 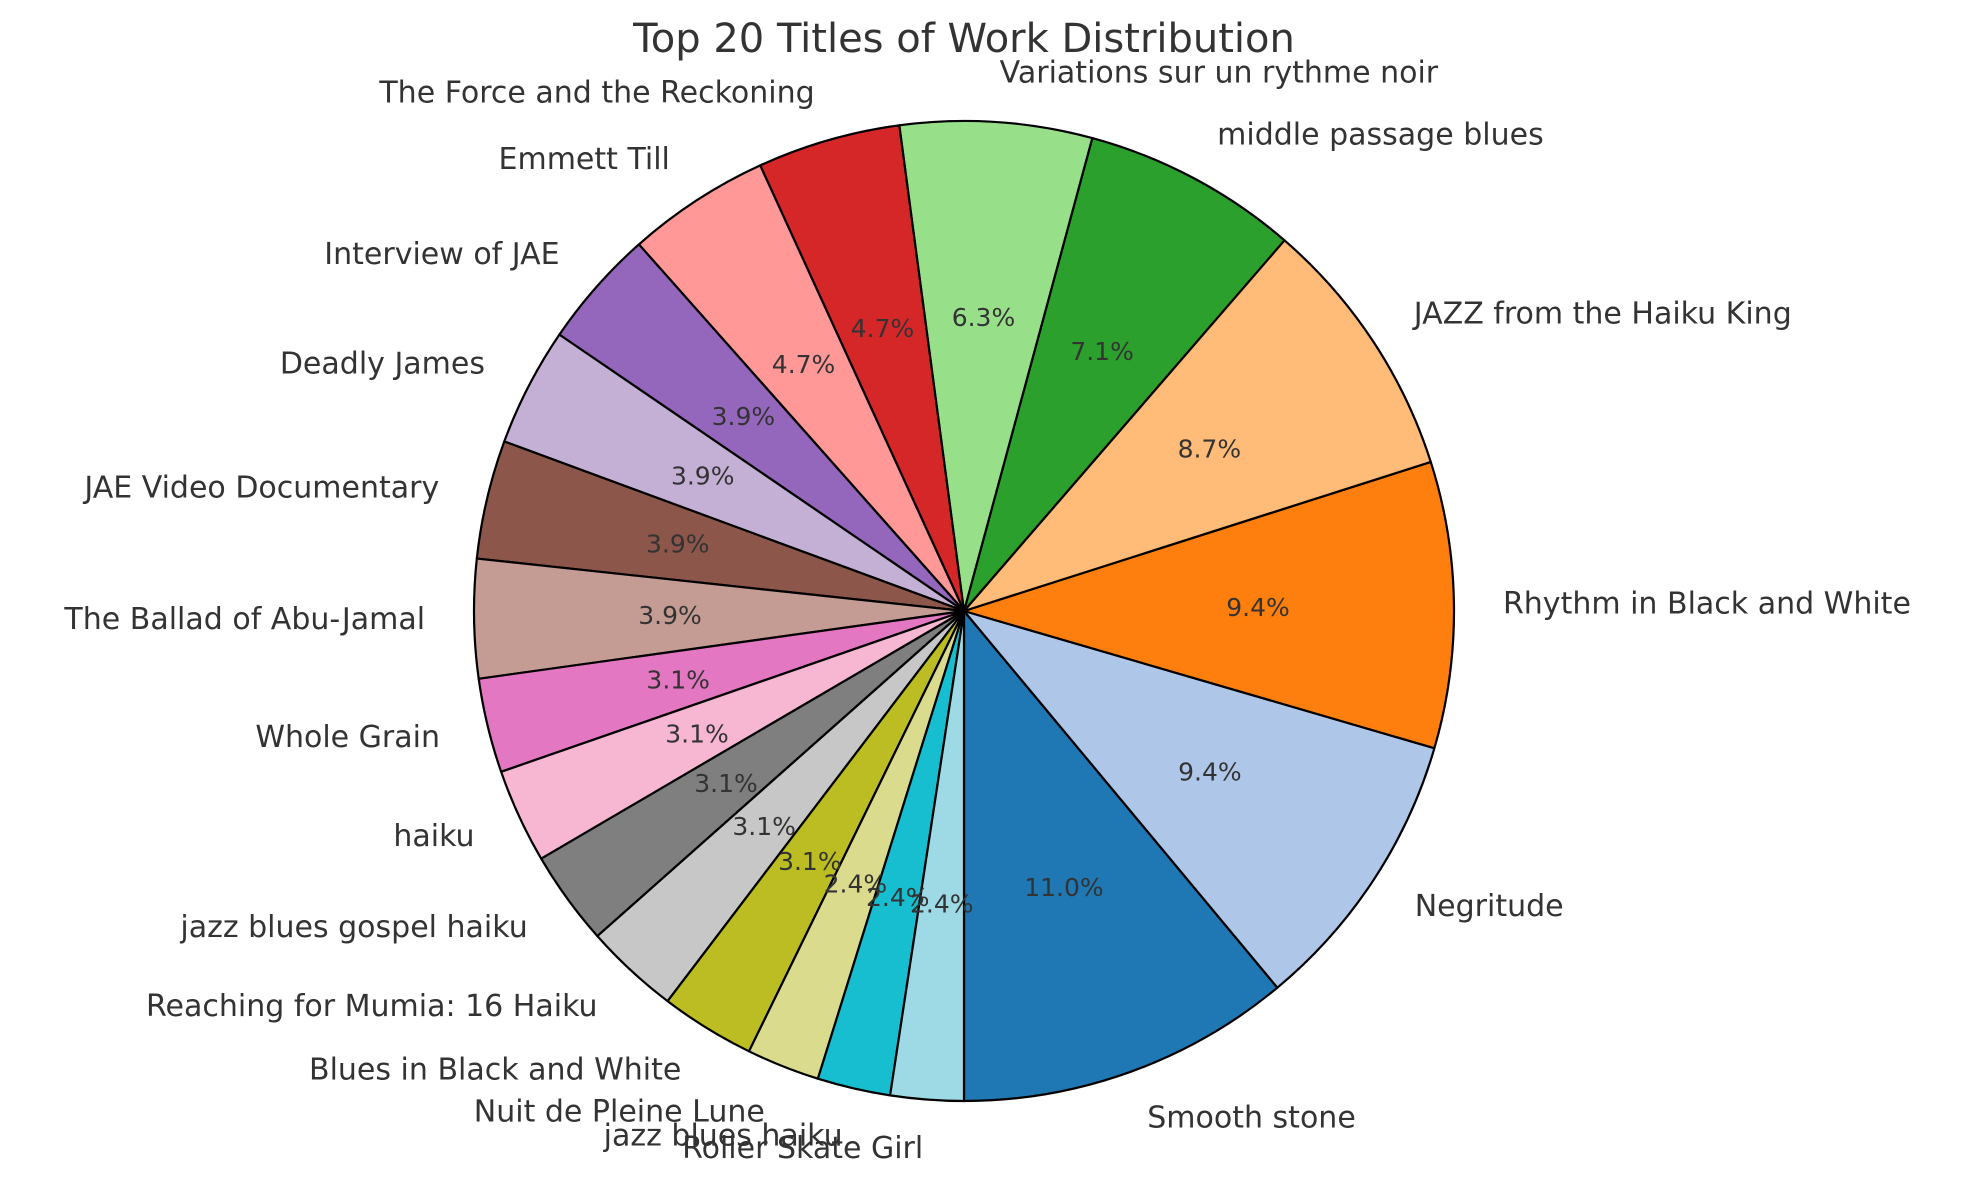 What do you see at coordinates (433, 836) in the screenshot?
I see `slice-label-haiku: haiku` at bounding box center [433, 836].